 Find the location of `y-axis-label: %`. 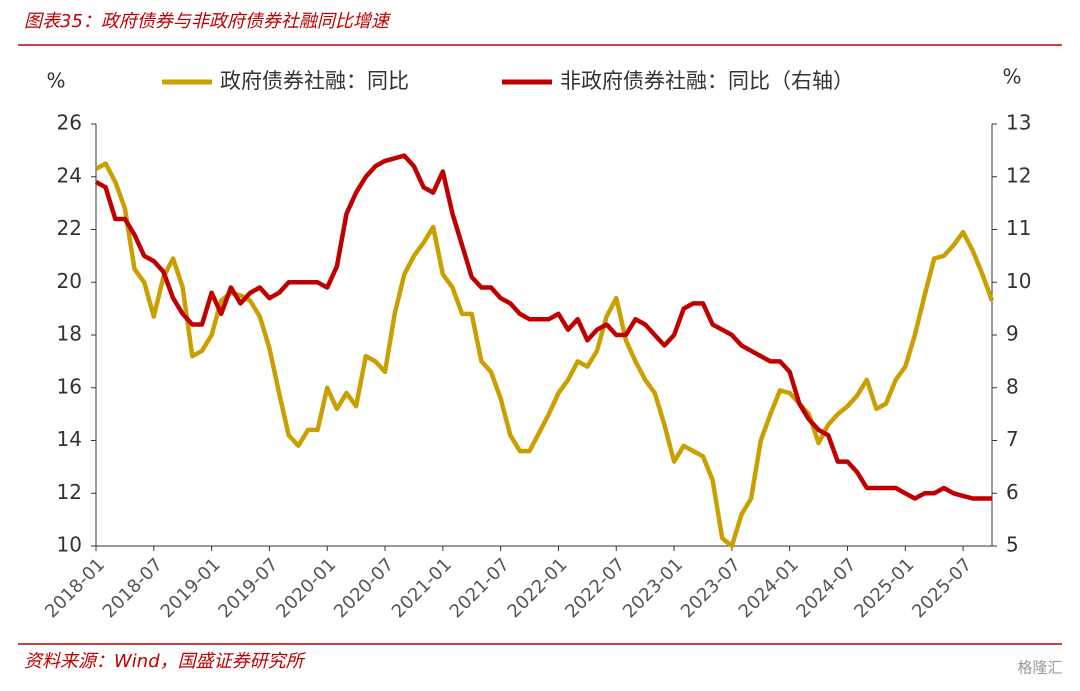

y-axis-label: % is located at coordinates (55, 81).